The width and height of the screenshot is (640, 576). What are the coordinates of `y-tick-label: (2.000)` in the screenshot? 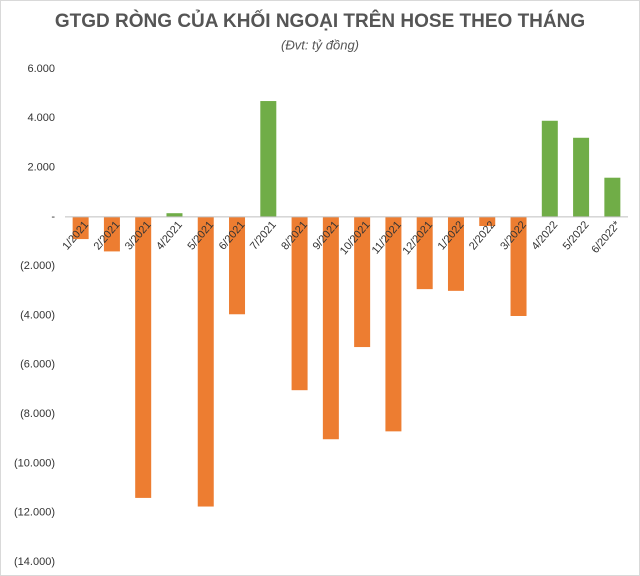 It's located at (37, 266).